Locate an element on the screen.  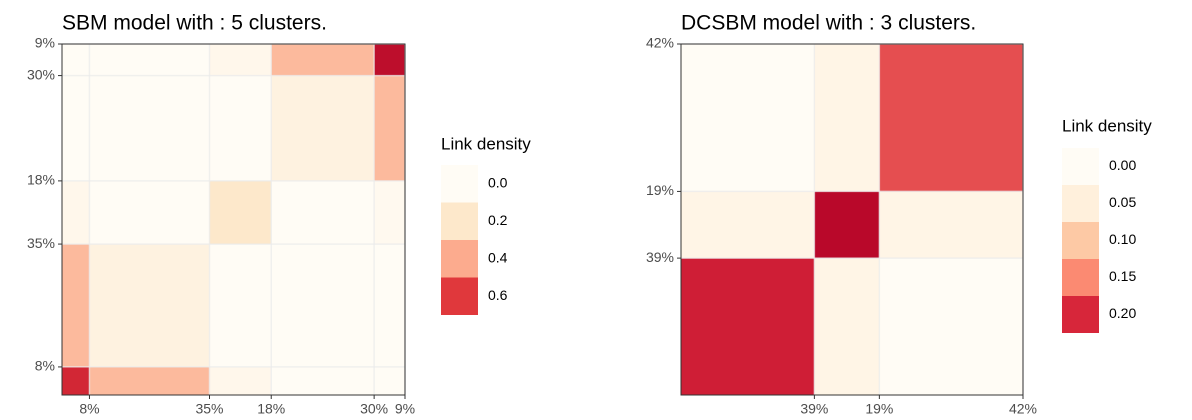
y-tick-label: 42% is located at coordinates (660, 43).